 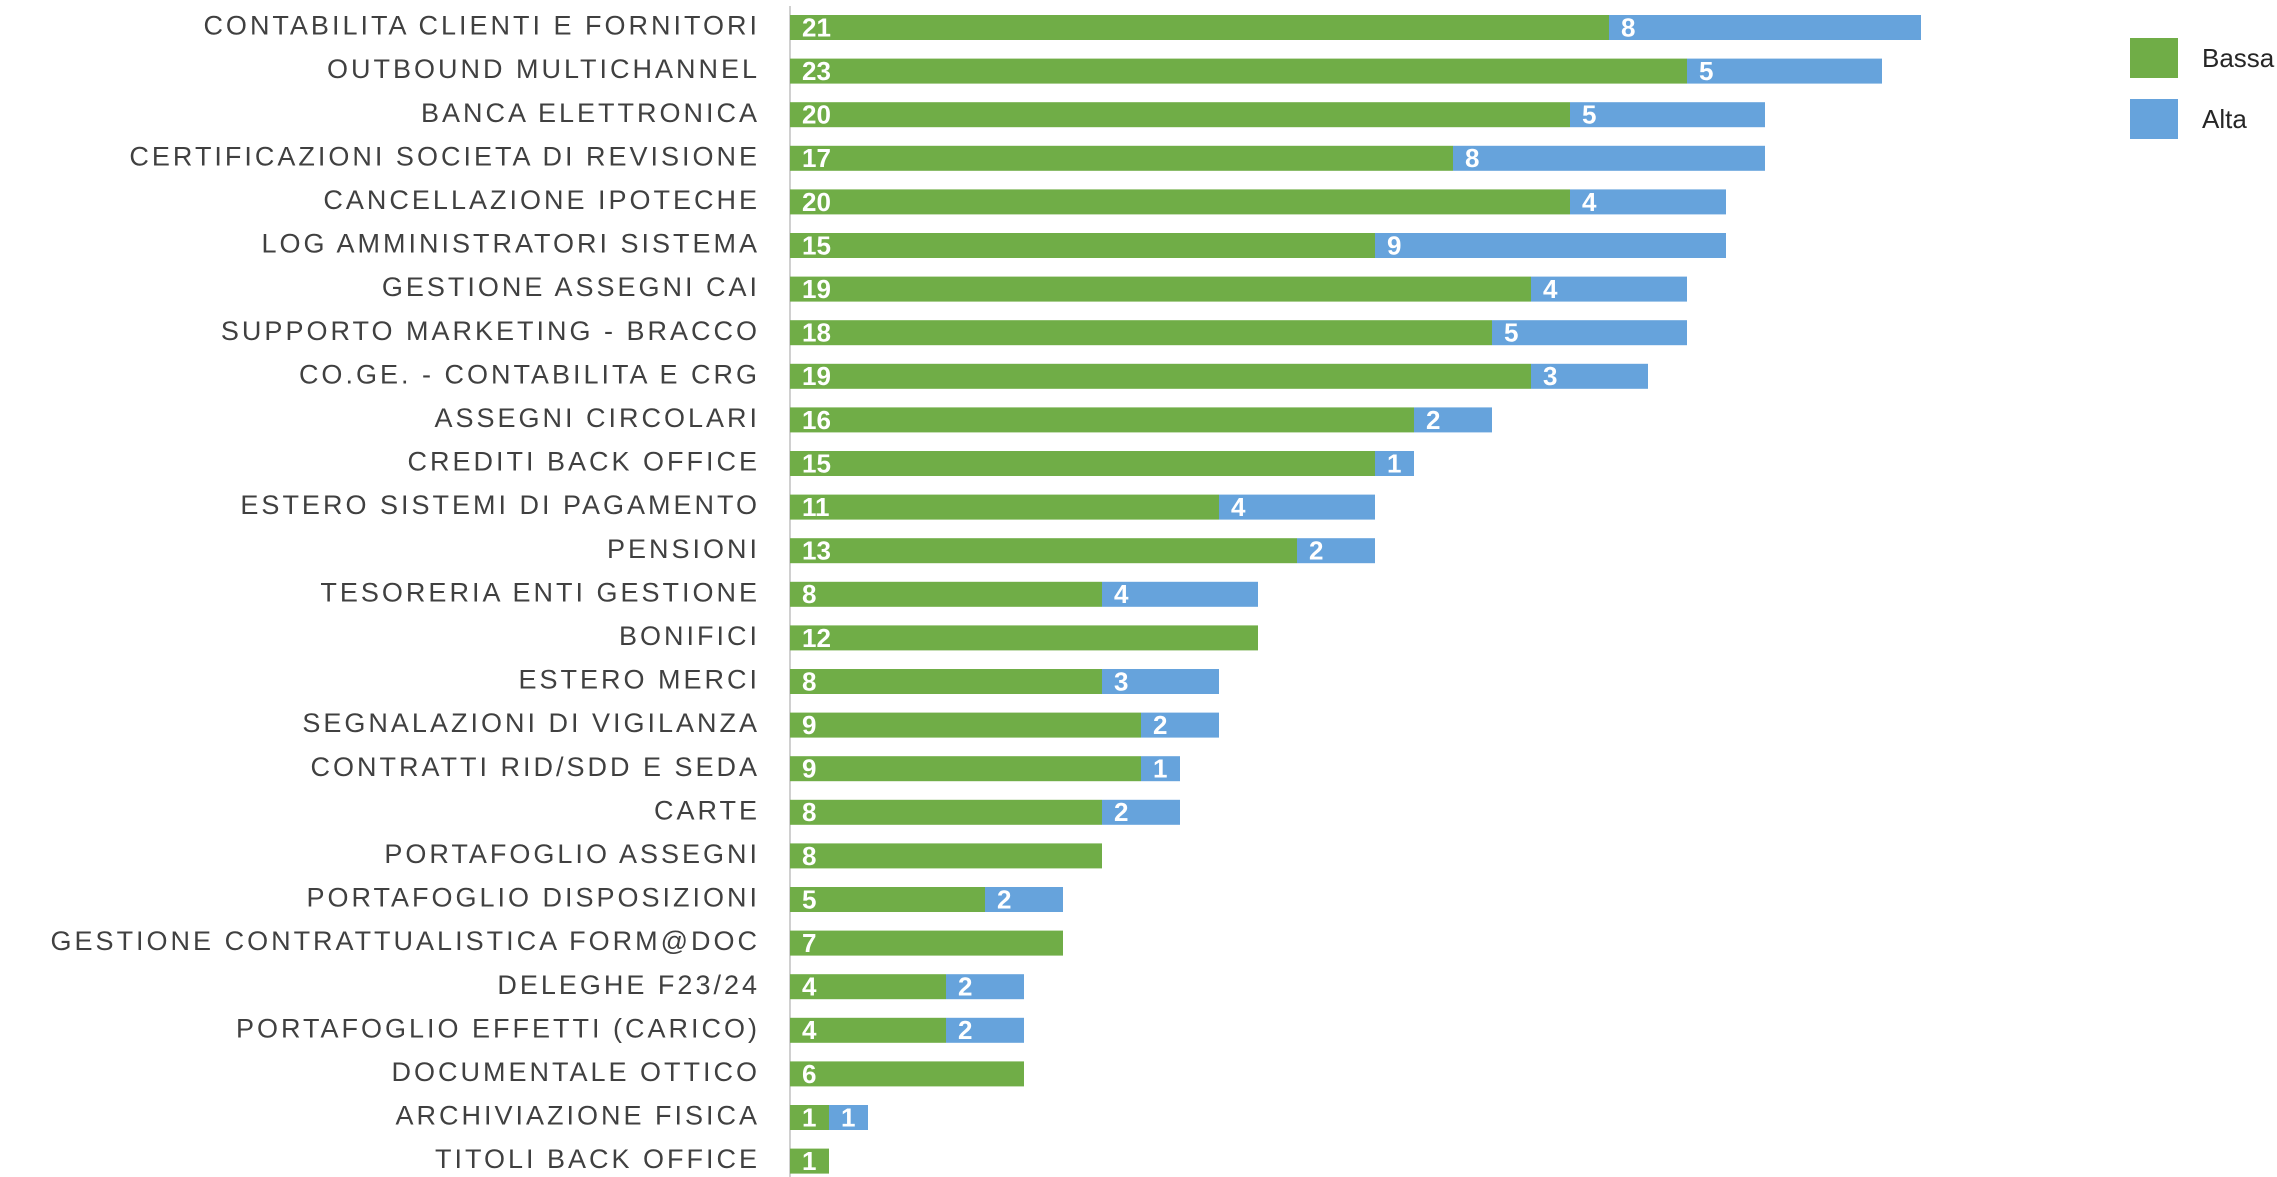 I want to click on legend-label: Bassa, so click(x=2238, y=58).